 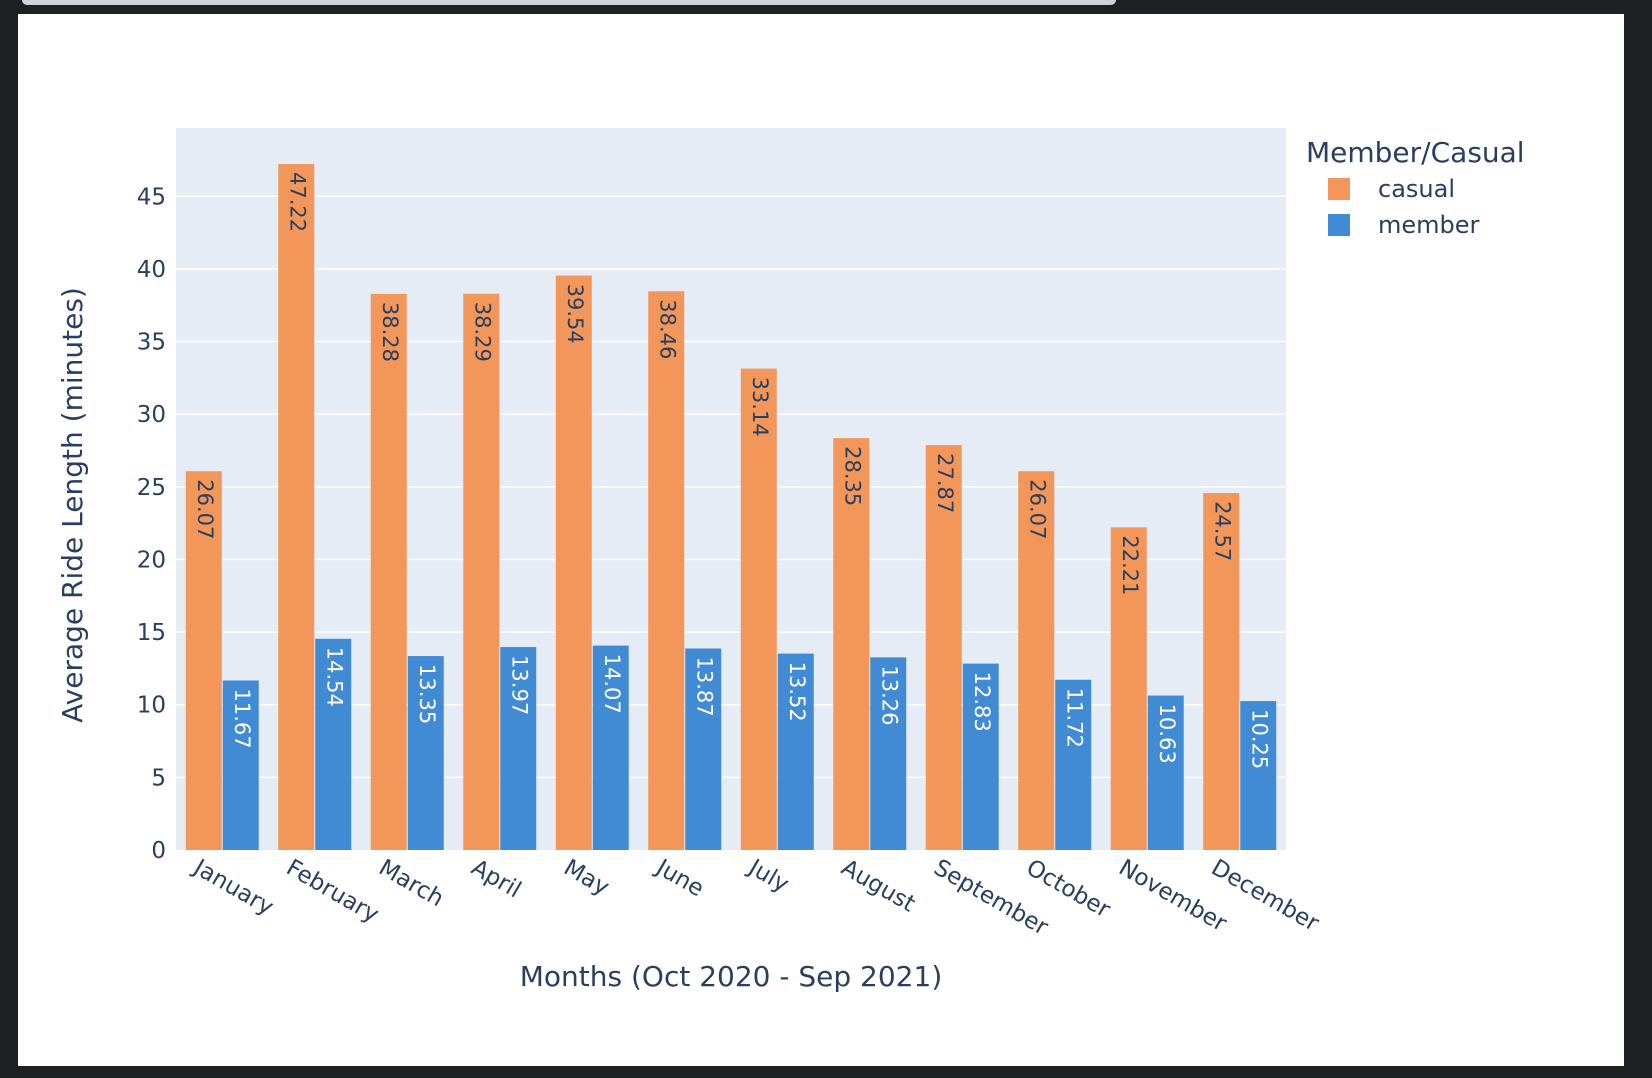 I want to click on y-tick-label: 30, so click(x=151, y=415).